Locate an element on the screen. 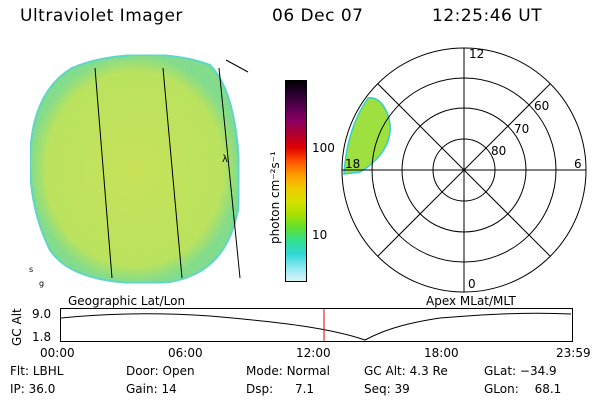  altitude-tick-9: 9.0 is located at coordinates (42, 314).